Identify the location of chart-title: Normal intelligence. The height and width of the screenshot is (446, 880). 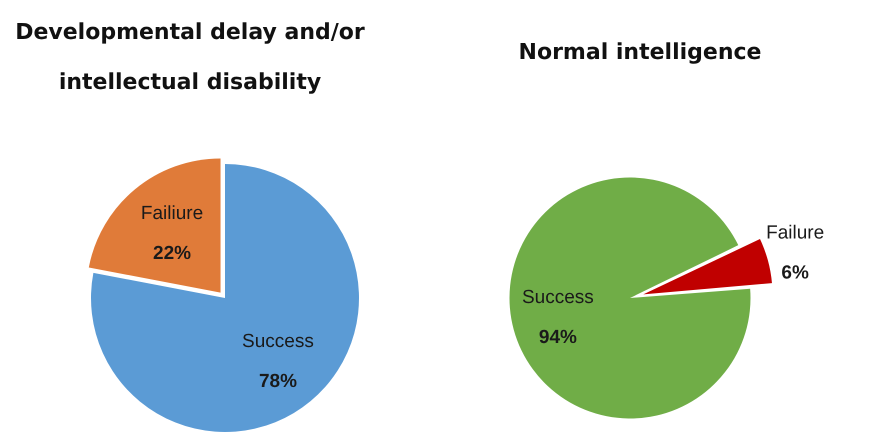
(640, 53).